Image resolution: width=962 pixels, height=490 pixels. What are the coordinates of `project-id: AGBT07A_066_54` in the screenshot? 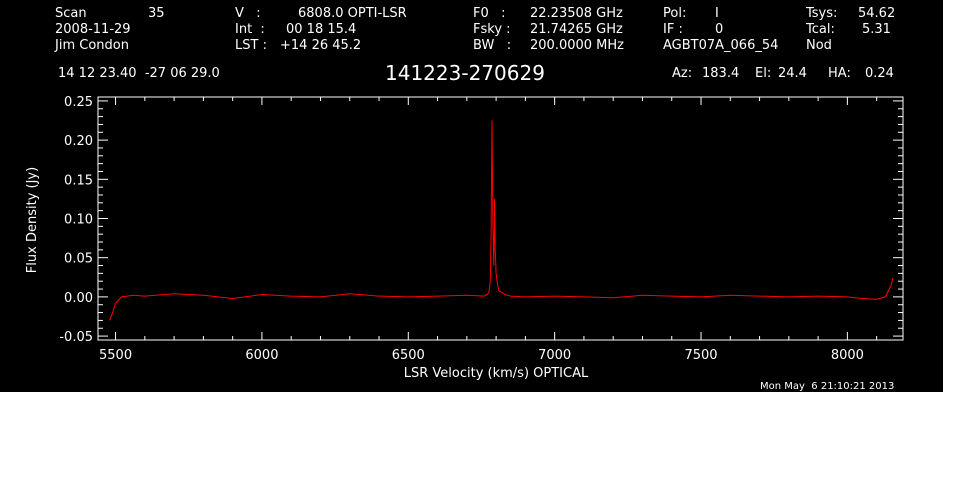 It's located at (721, 45).